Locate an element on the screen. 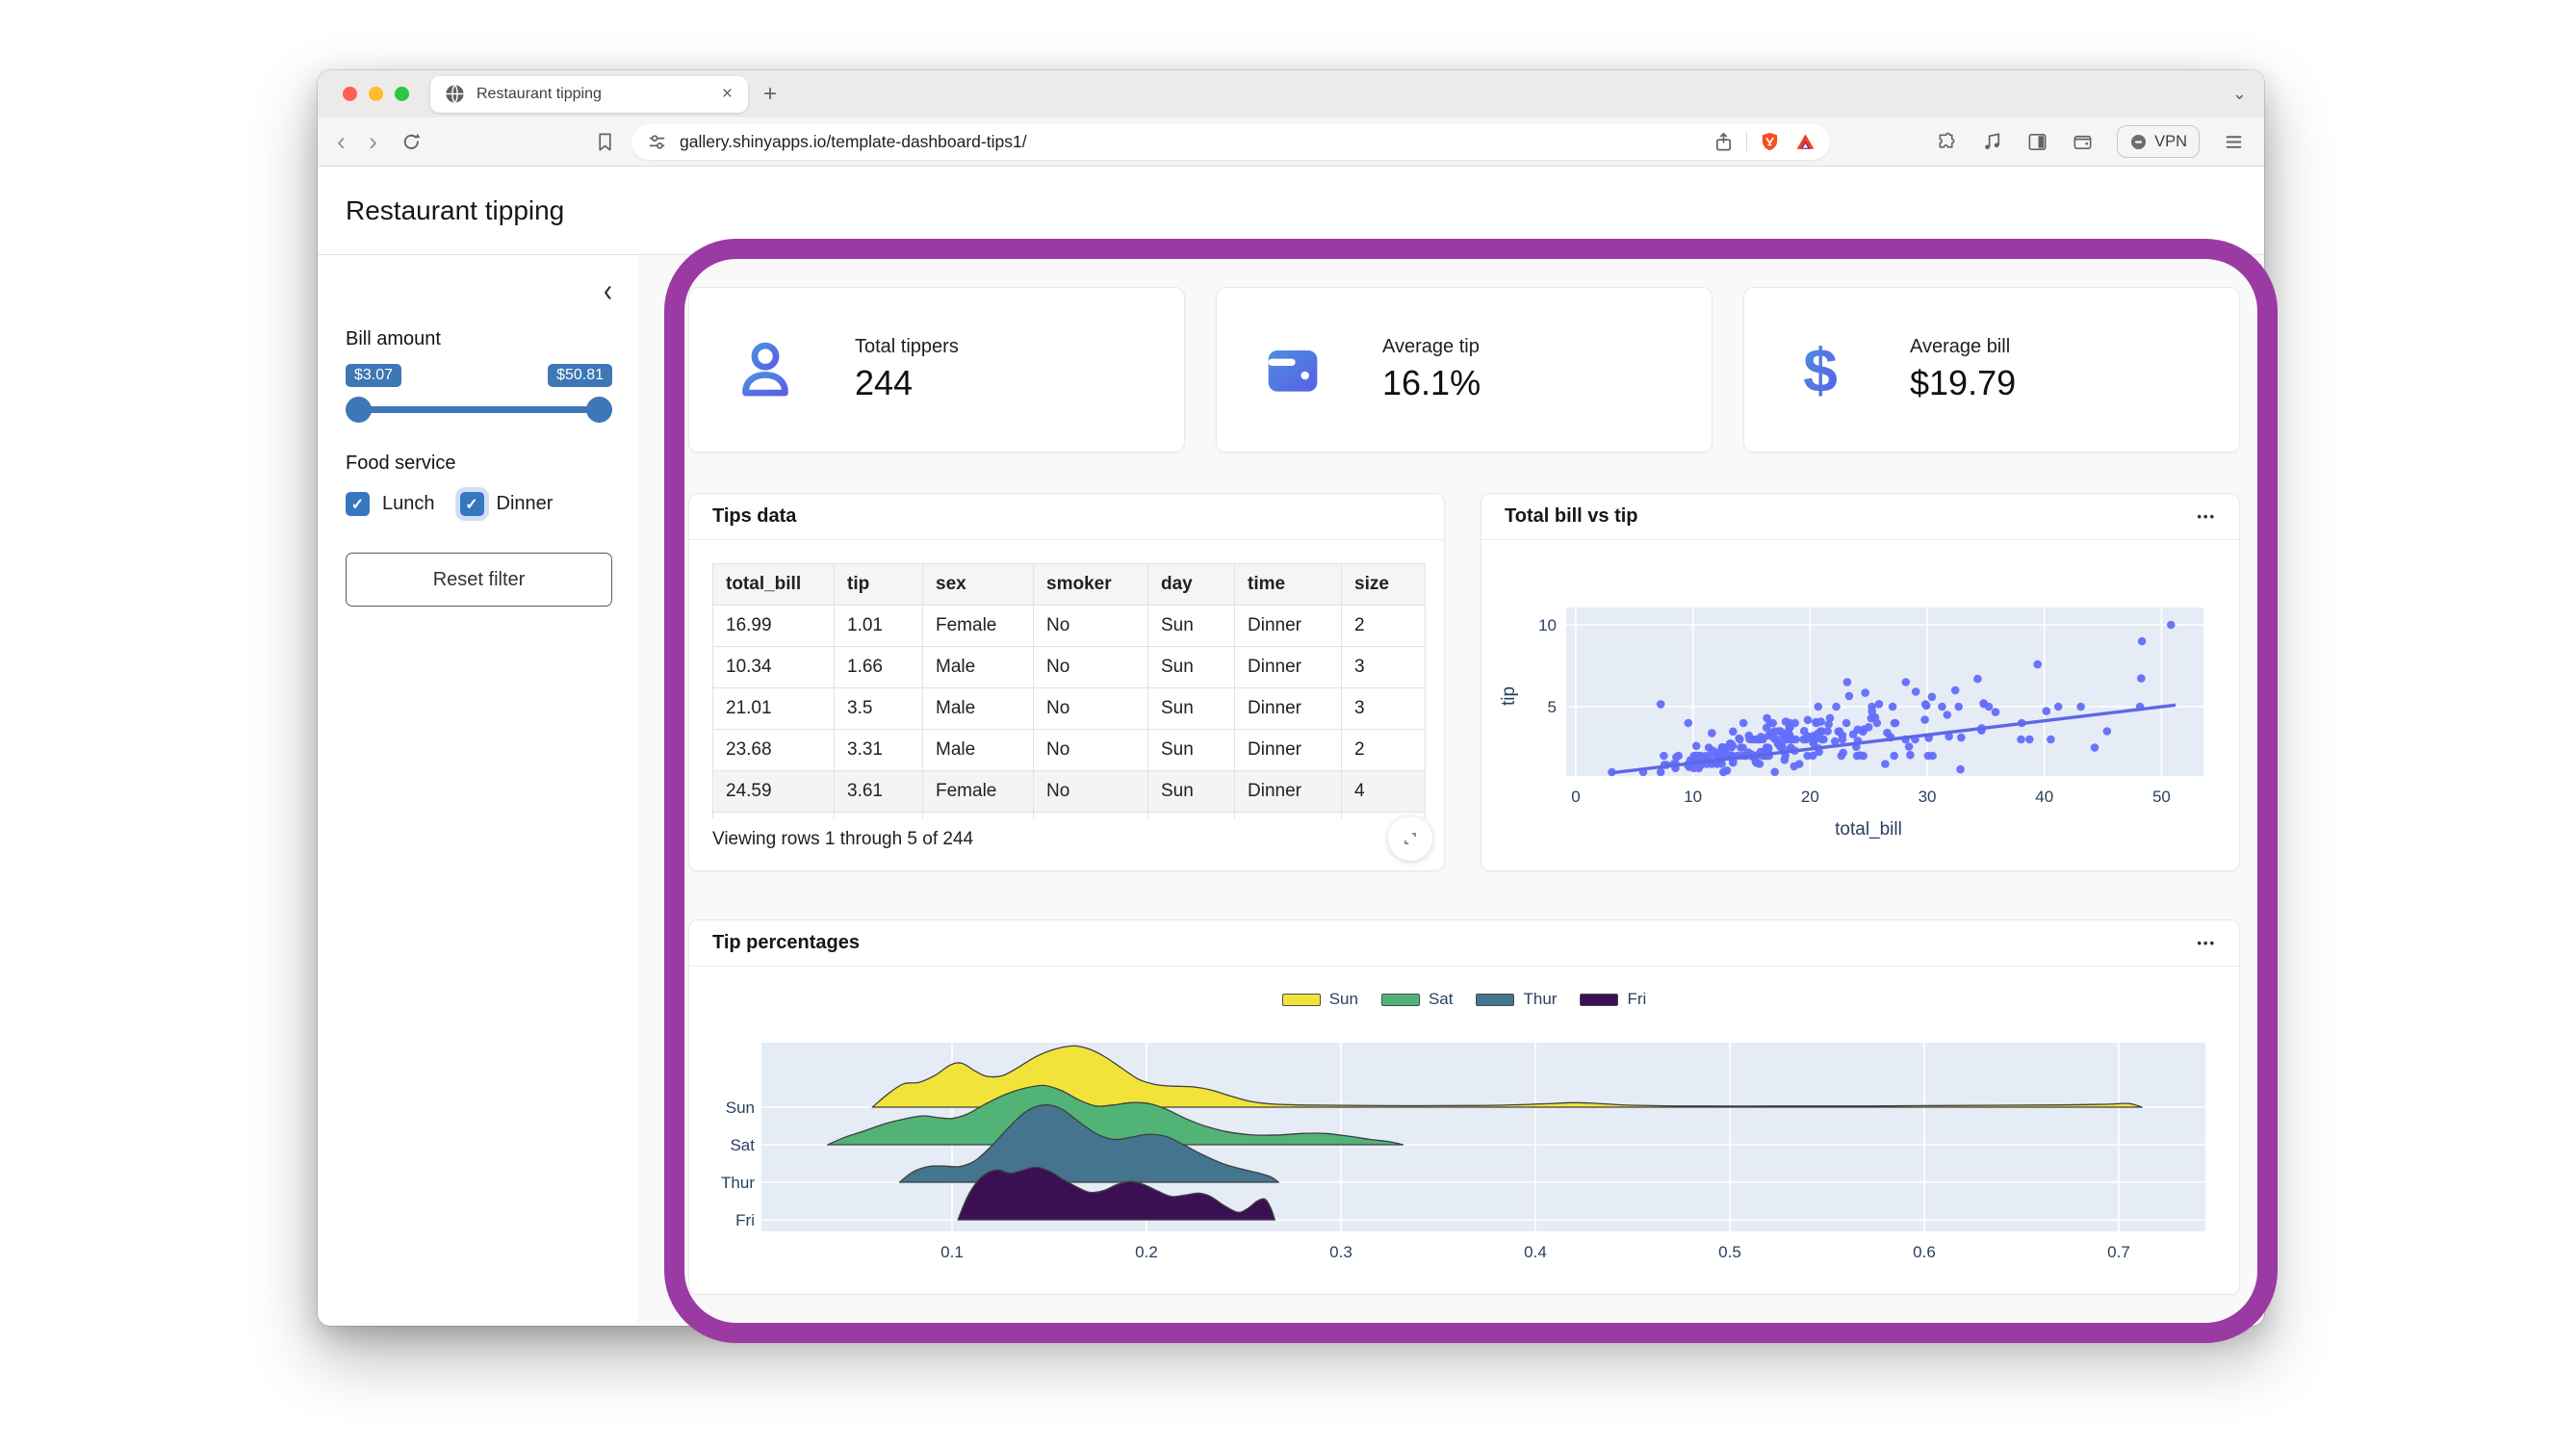  card-title: Tip percentages is located at coordinates (787, 942).